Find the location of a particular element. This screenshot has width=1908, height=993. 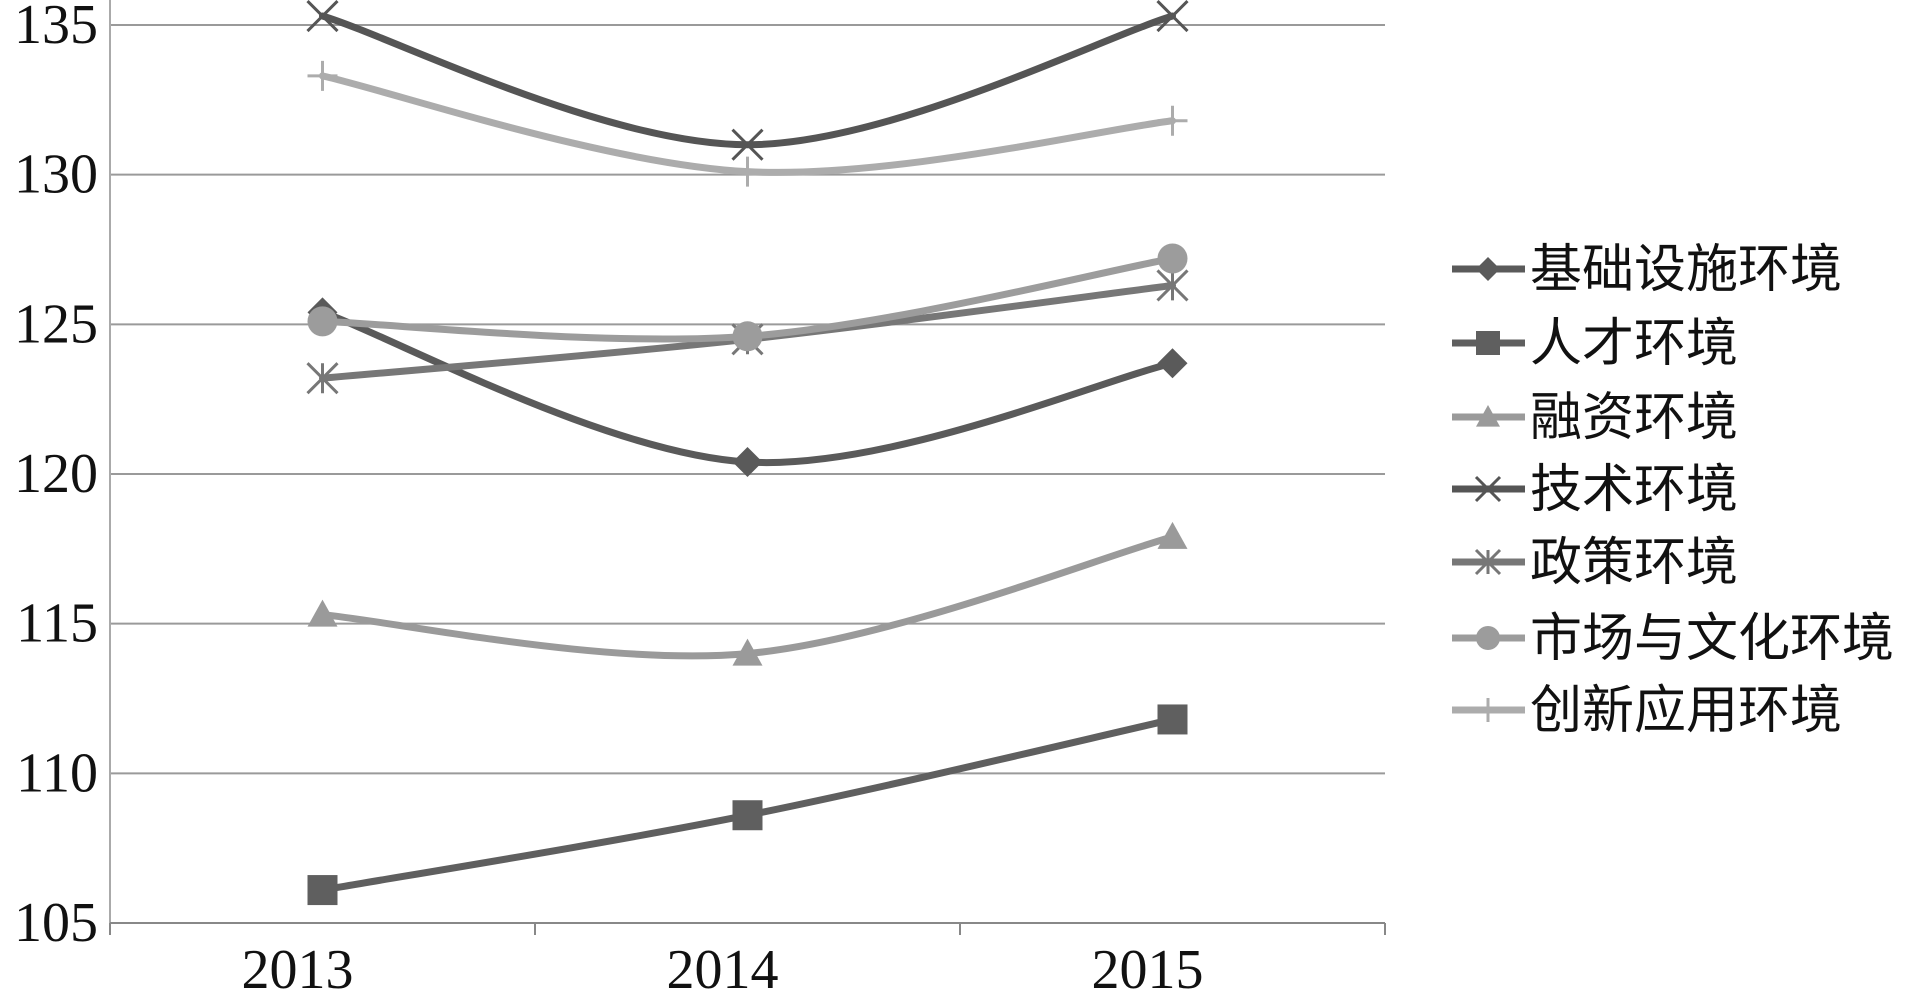

legend-item: 政策环境 is located at coordinates (1595, 563).